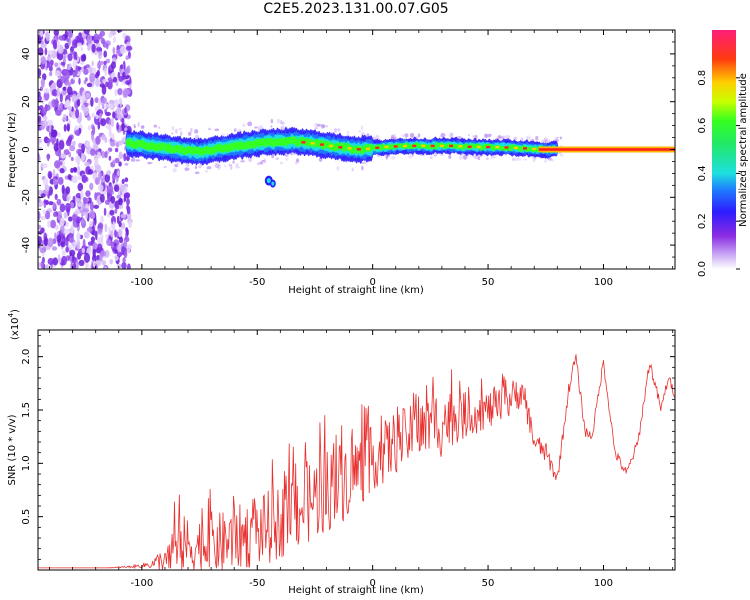  Describe the element at coordinates (257, 282) in the screenshot. I see `x-tick-label: -50` at that location.